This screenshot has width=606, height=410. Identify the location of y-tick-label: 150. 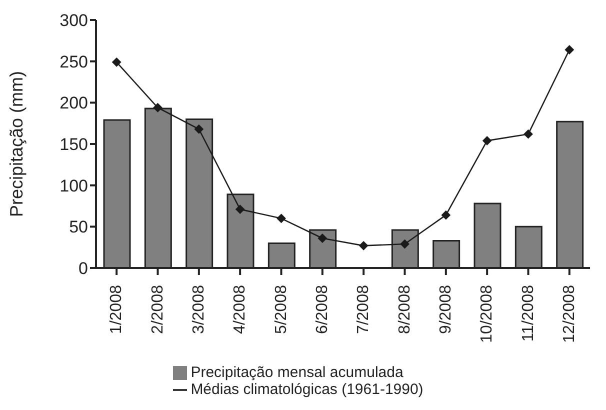
(74, 144).